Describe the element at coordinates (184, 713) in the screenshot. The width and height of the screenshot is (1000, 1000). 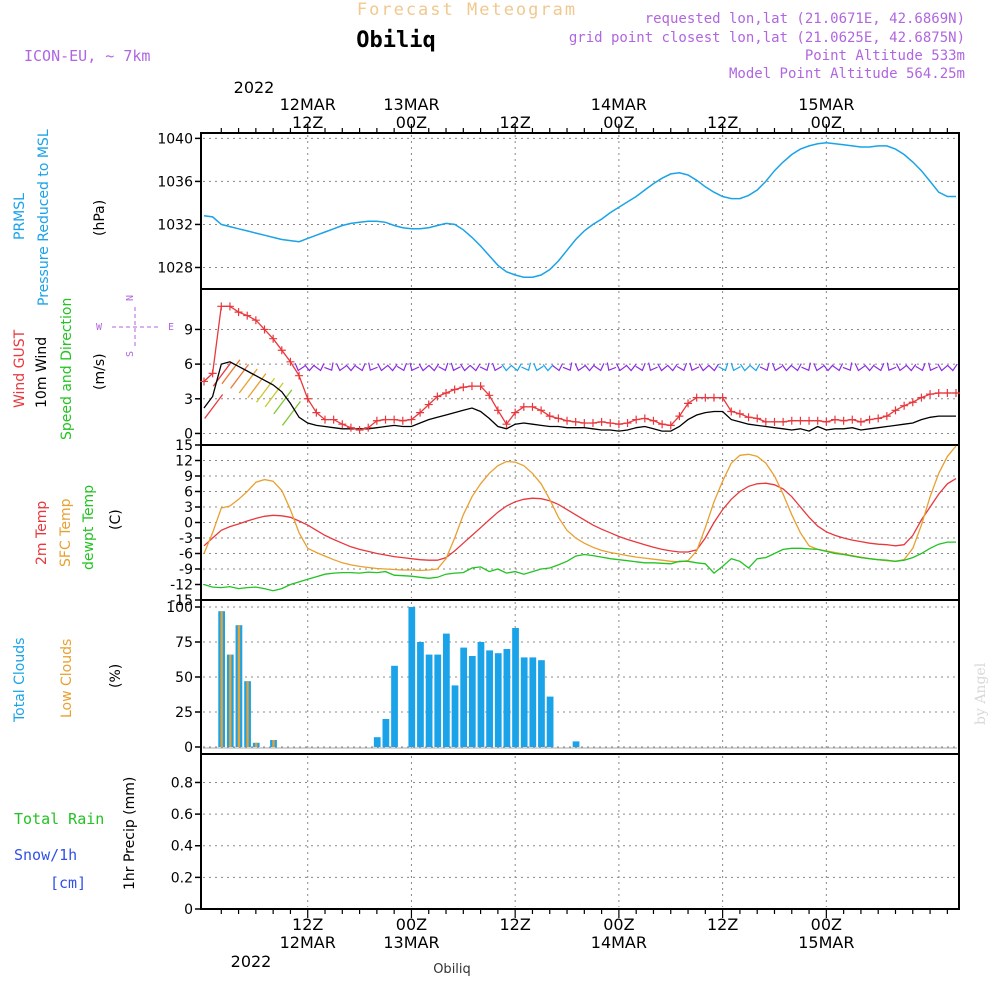
I see `y-tick-label: 25` at that location.